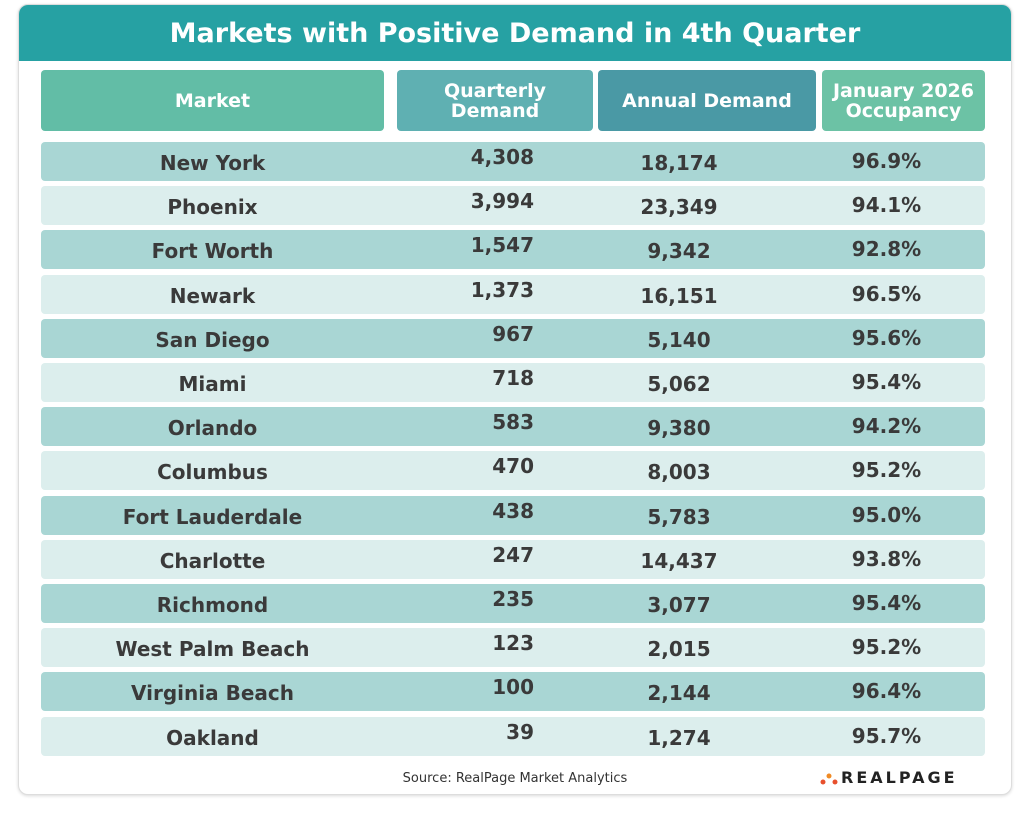 The width and height of the screenshot is (1024, 819). I want to click on table-cell: 583, so click(513, 422).